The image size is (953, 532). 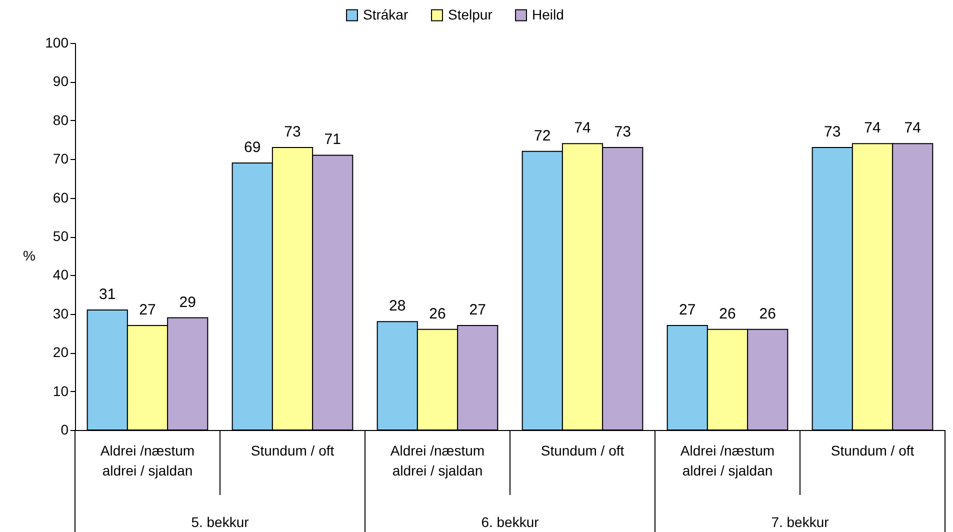 What do you see at coordinates (542, 135) in the screenshot?
I see `data-label: 72` at bounding box center [542, 135].